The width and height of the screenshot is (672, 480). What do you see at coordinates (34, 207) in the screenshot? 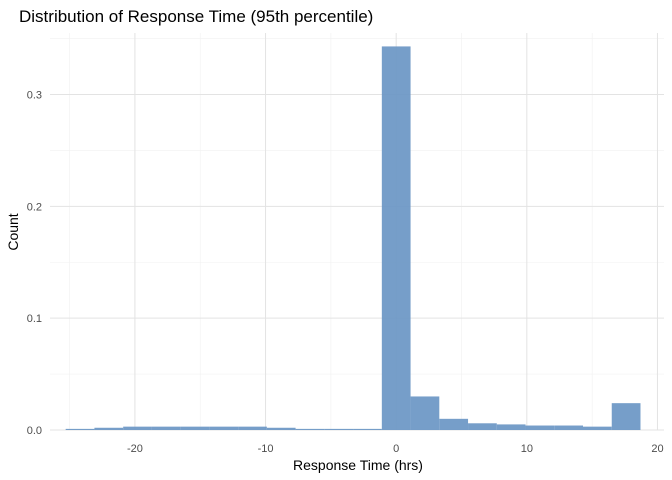
I see `y-tick-label: 0.2` at bounding box center [34, 207].